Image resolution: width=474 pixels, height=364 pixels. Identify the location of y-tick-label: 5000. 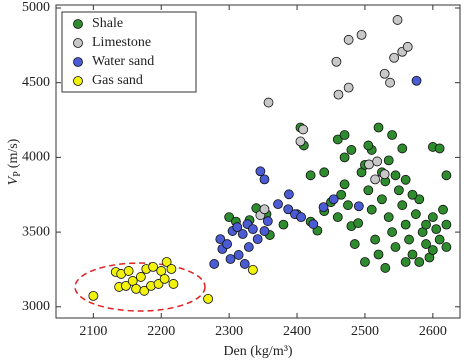
(36, 7).